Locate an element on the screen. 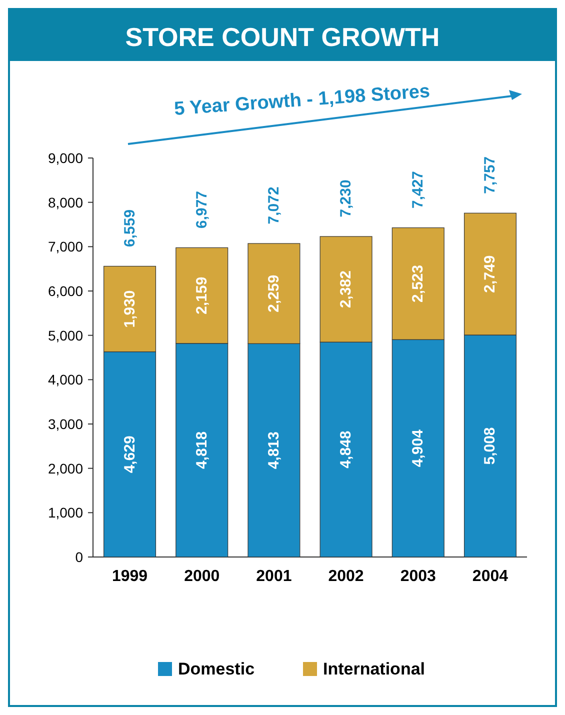 This screenshot has height=715, width=565. total-label: 7,757 is located at coordinates (490, 175).